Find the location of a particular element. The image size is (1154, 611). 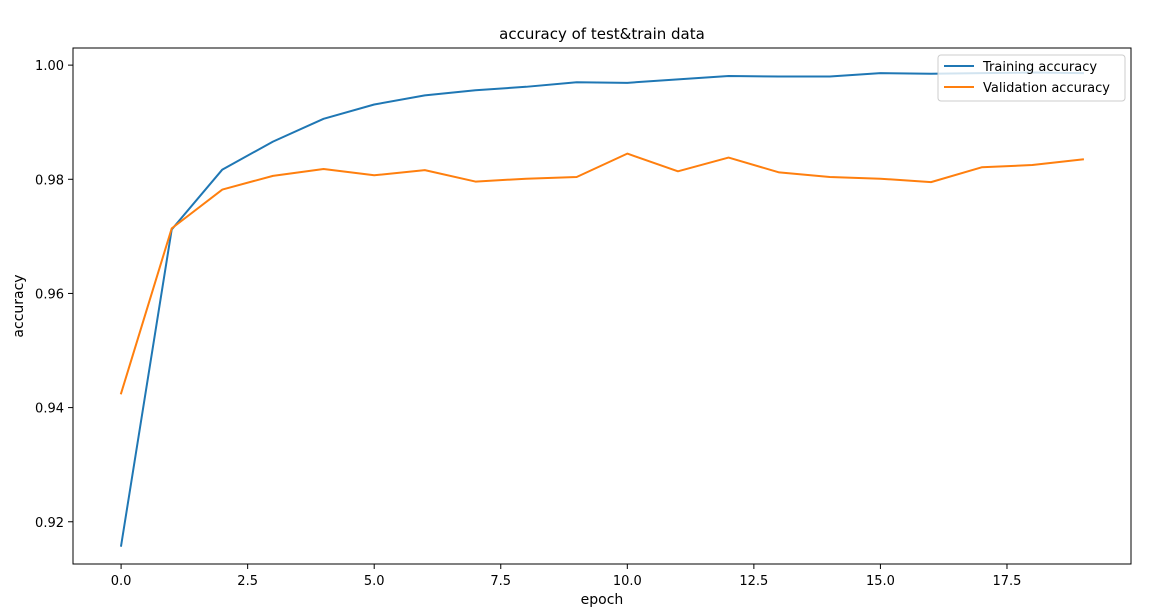

legend-label-training: Training accuracy is located at coordinates (1039, 67).